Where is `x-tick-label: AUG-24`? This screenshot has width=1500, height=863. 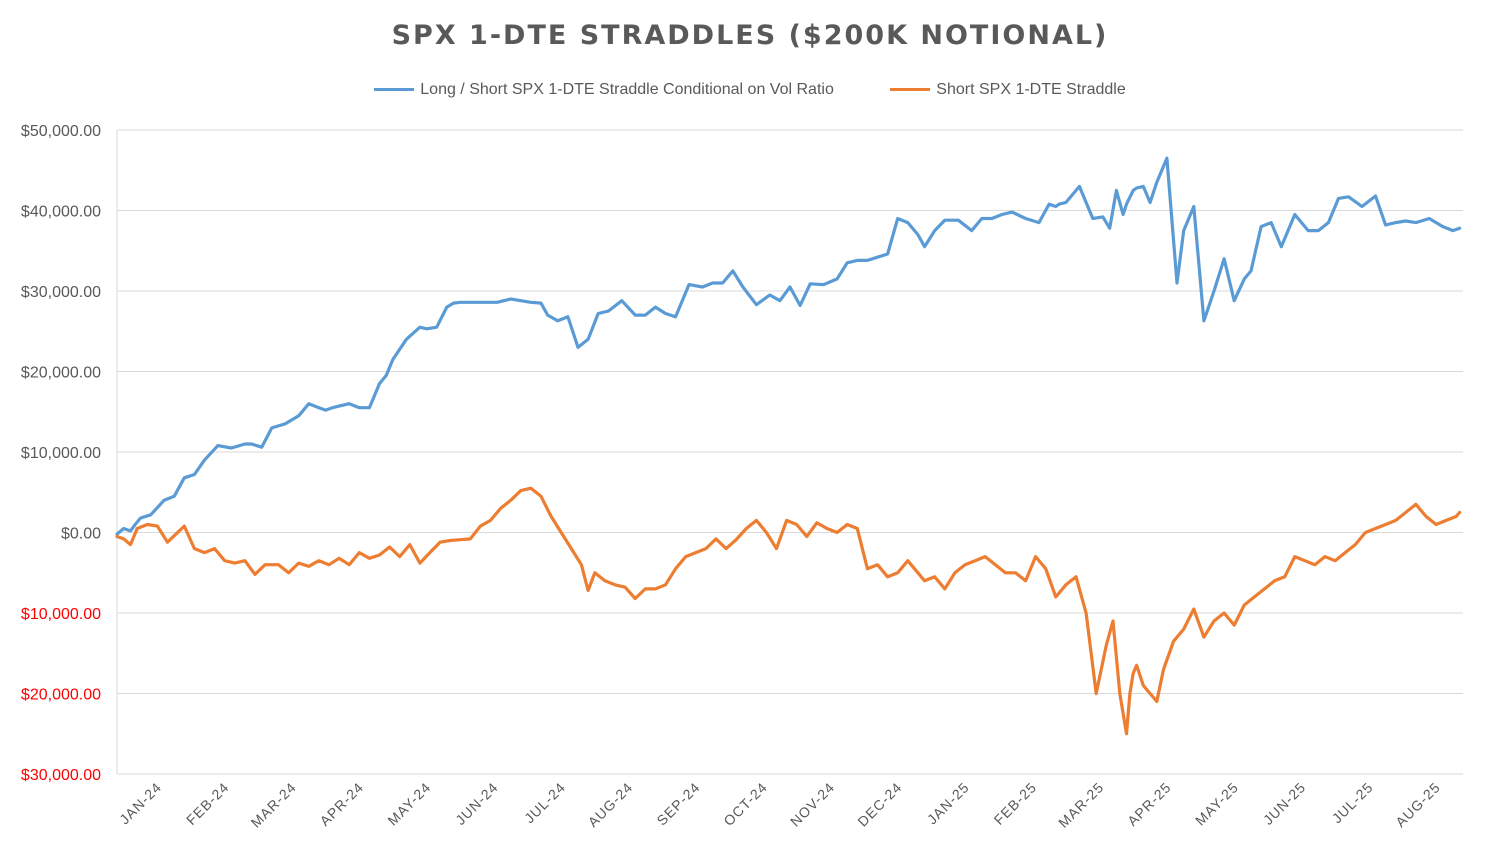 x-tick-label: AUG-24 is located at coordinates (610, 804).